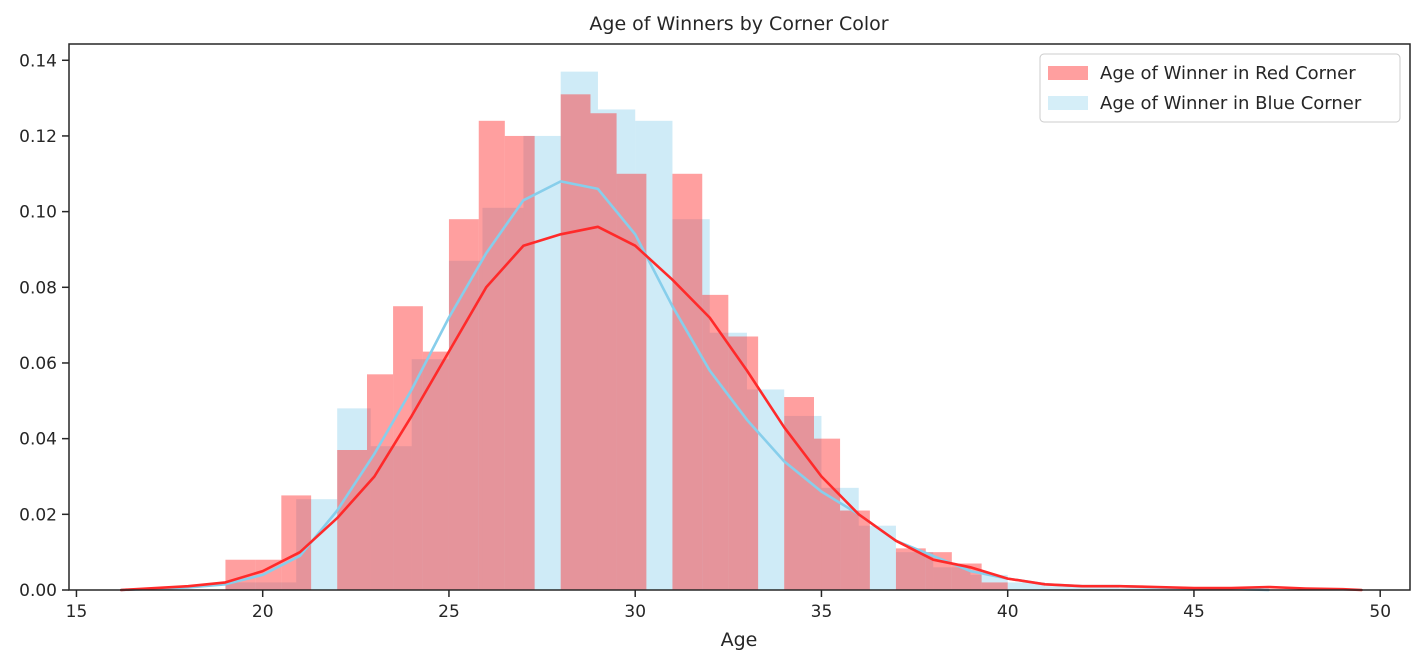 The height and width of the screenshot is (658, 1418). What do you see at coordinates (449, 612) in the screenshot?
I see `x-tick-label: 25` at bounding box center [449, 612].